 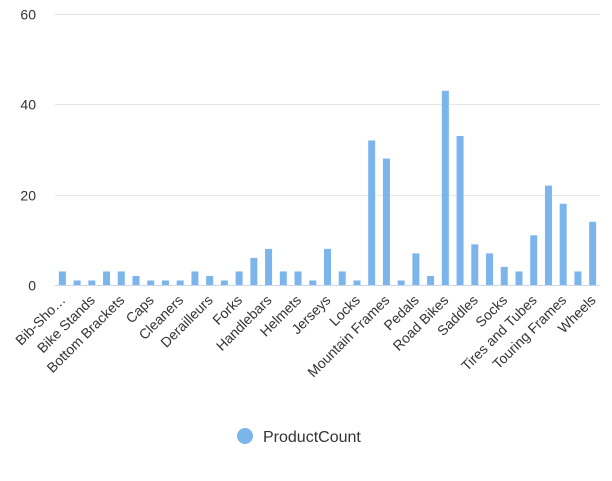 What do you see at coordinates (28, 196) in the screenshot?
I see `y-tick-label: 20` at bounding box center [28, 196].